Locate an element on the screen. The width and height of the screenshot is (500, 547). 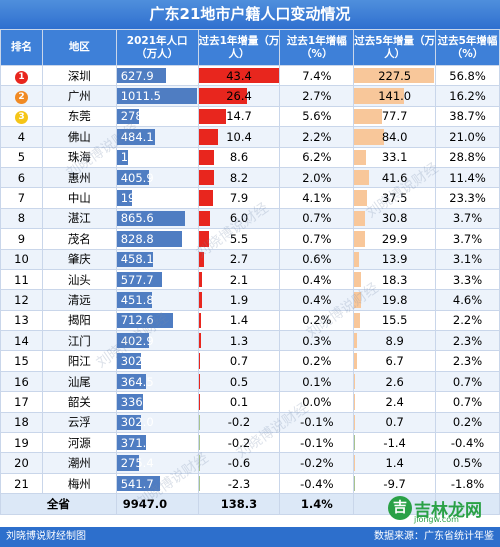
region-cell: 湛江 is located at coordinates (79, 218).